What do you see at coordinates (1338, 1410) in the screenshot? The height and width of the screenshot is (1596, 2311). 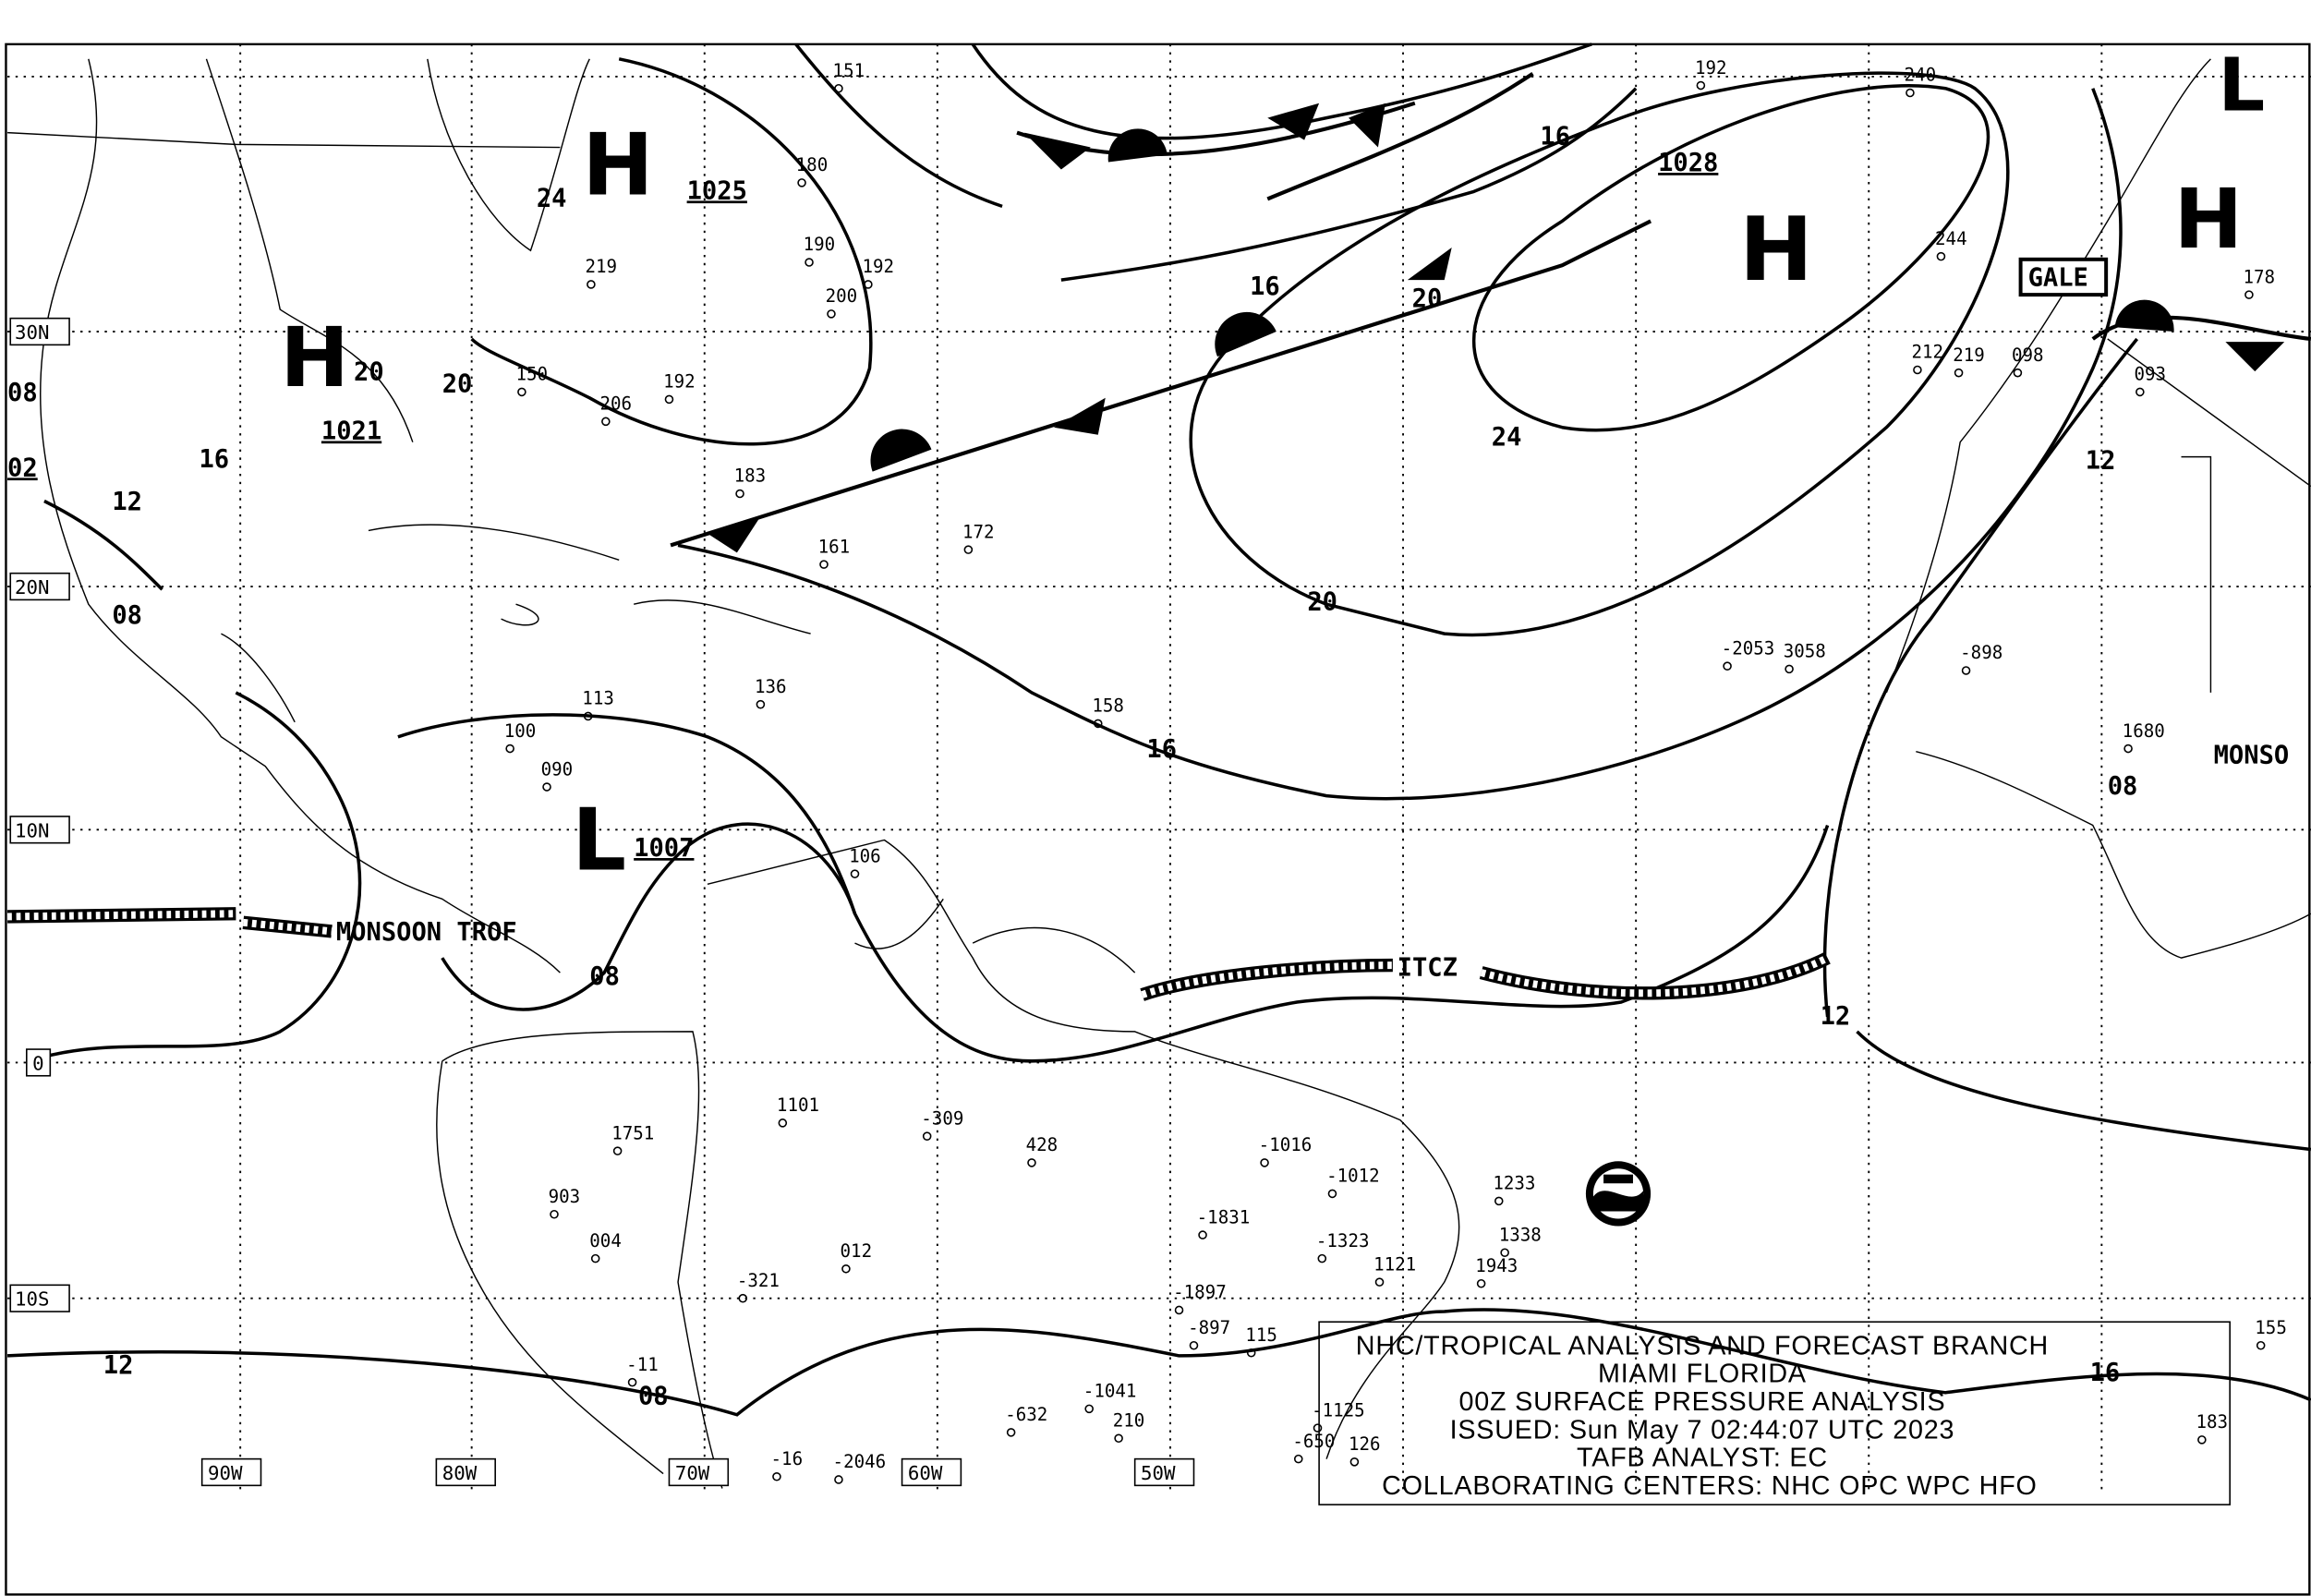 I see `station-pressure-value: -1125` at bounding box center [1338, 1410].